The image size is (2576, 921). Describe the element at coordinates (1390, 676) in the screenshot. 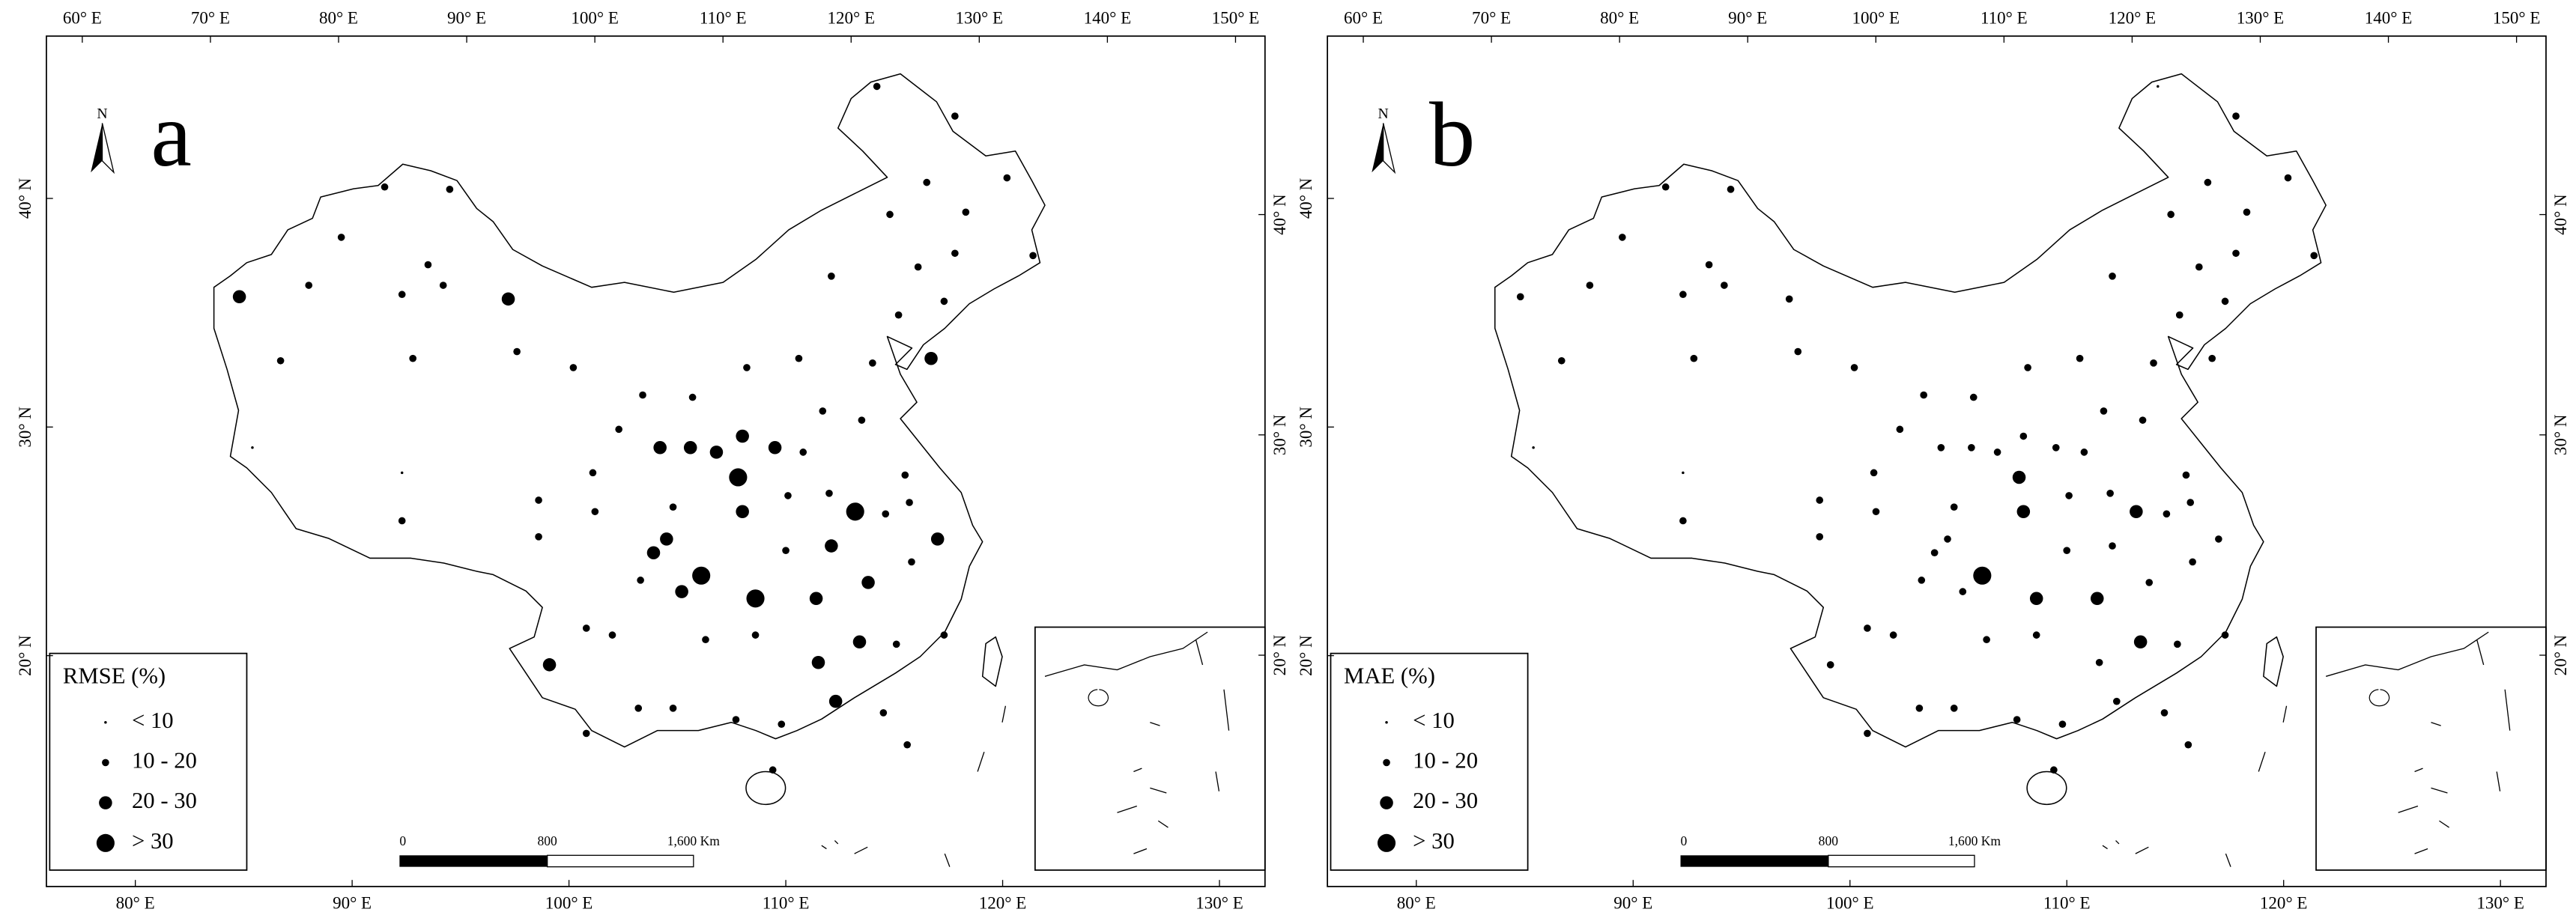

I see `legend-title: MAE (%)` at that location.